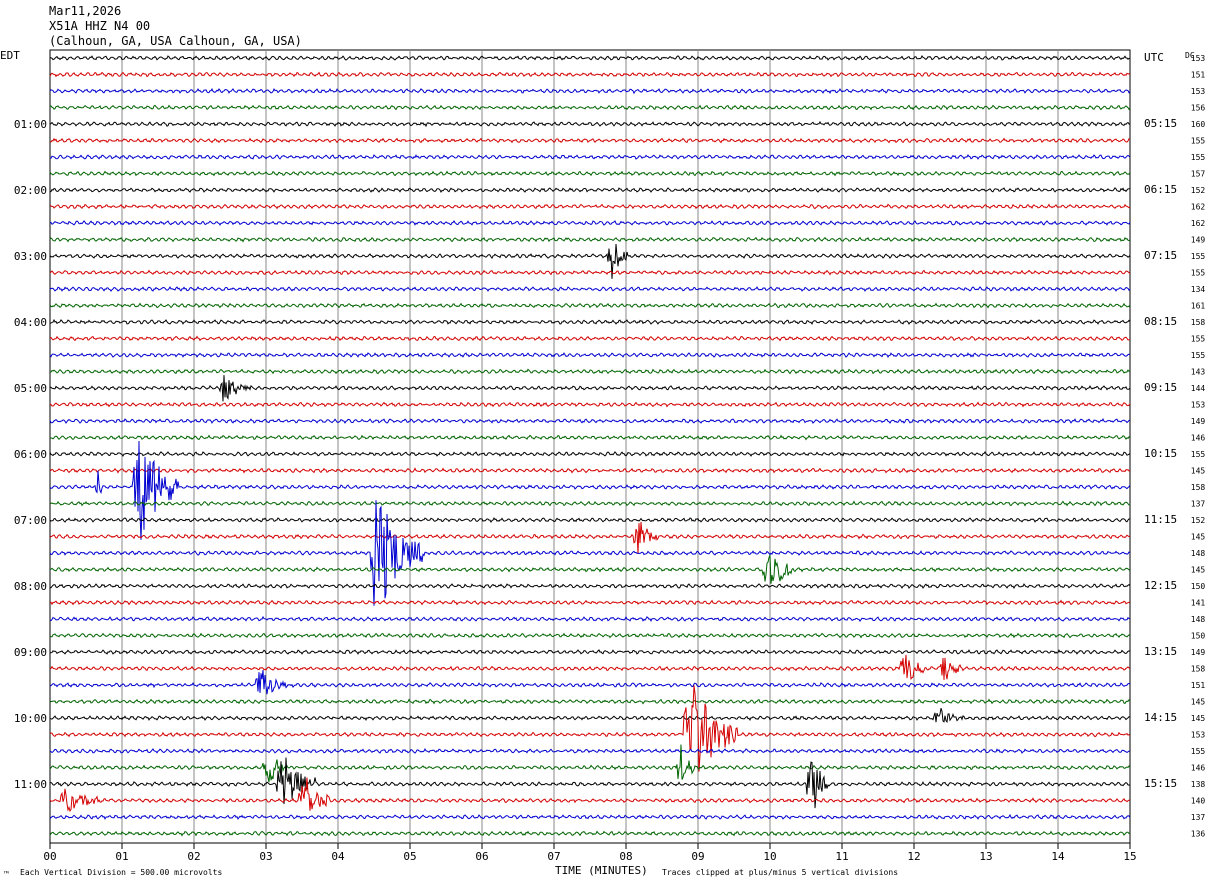 Image resolution: width=1210 pixels, height=886 pixels. I want to click on utc-hour-label: 14:15, so click(1160, 717).